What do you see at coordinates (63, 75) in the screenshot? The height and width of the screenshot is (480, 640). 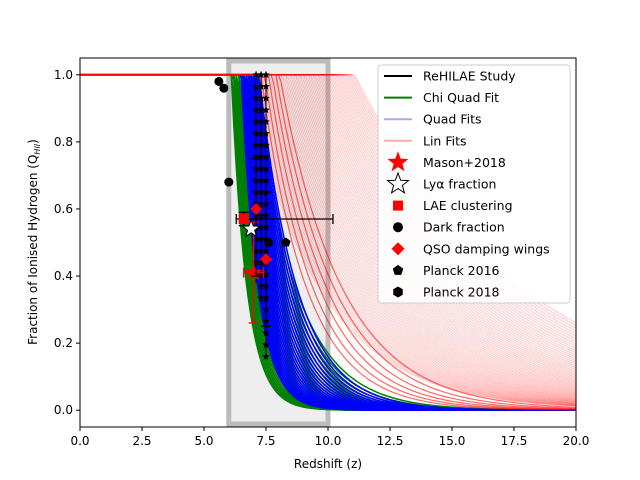 I see `y-tick-label: 1.0` at bounding box center [63, 75].